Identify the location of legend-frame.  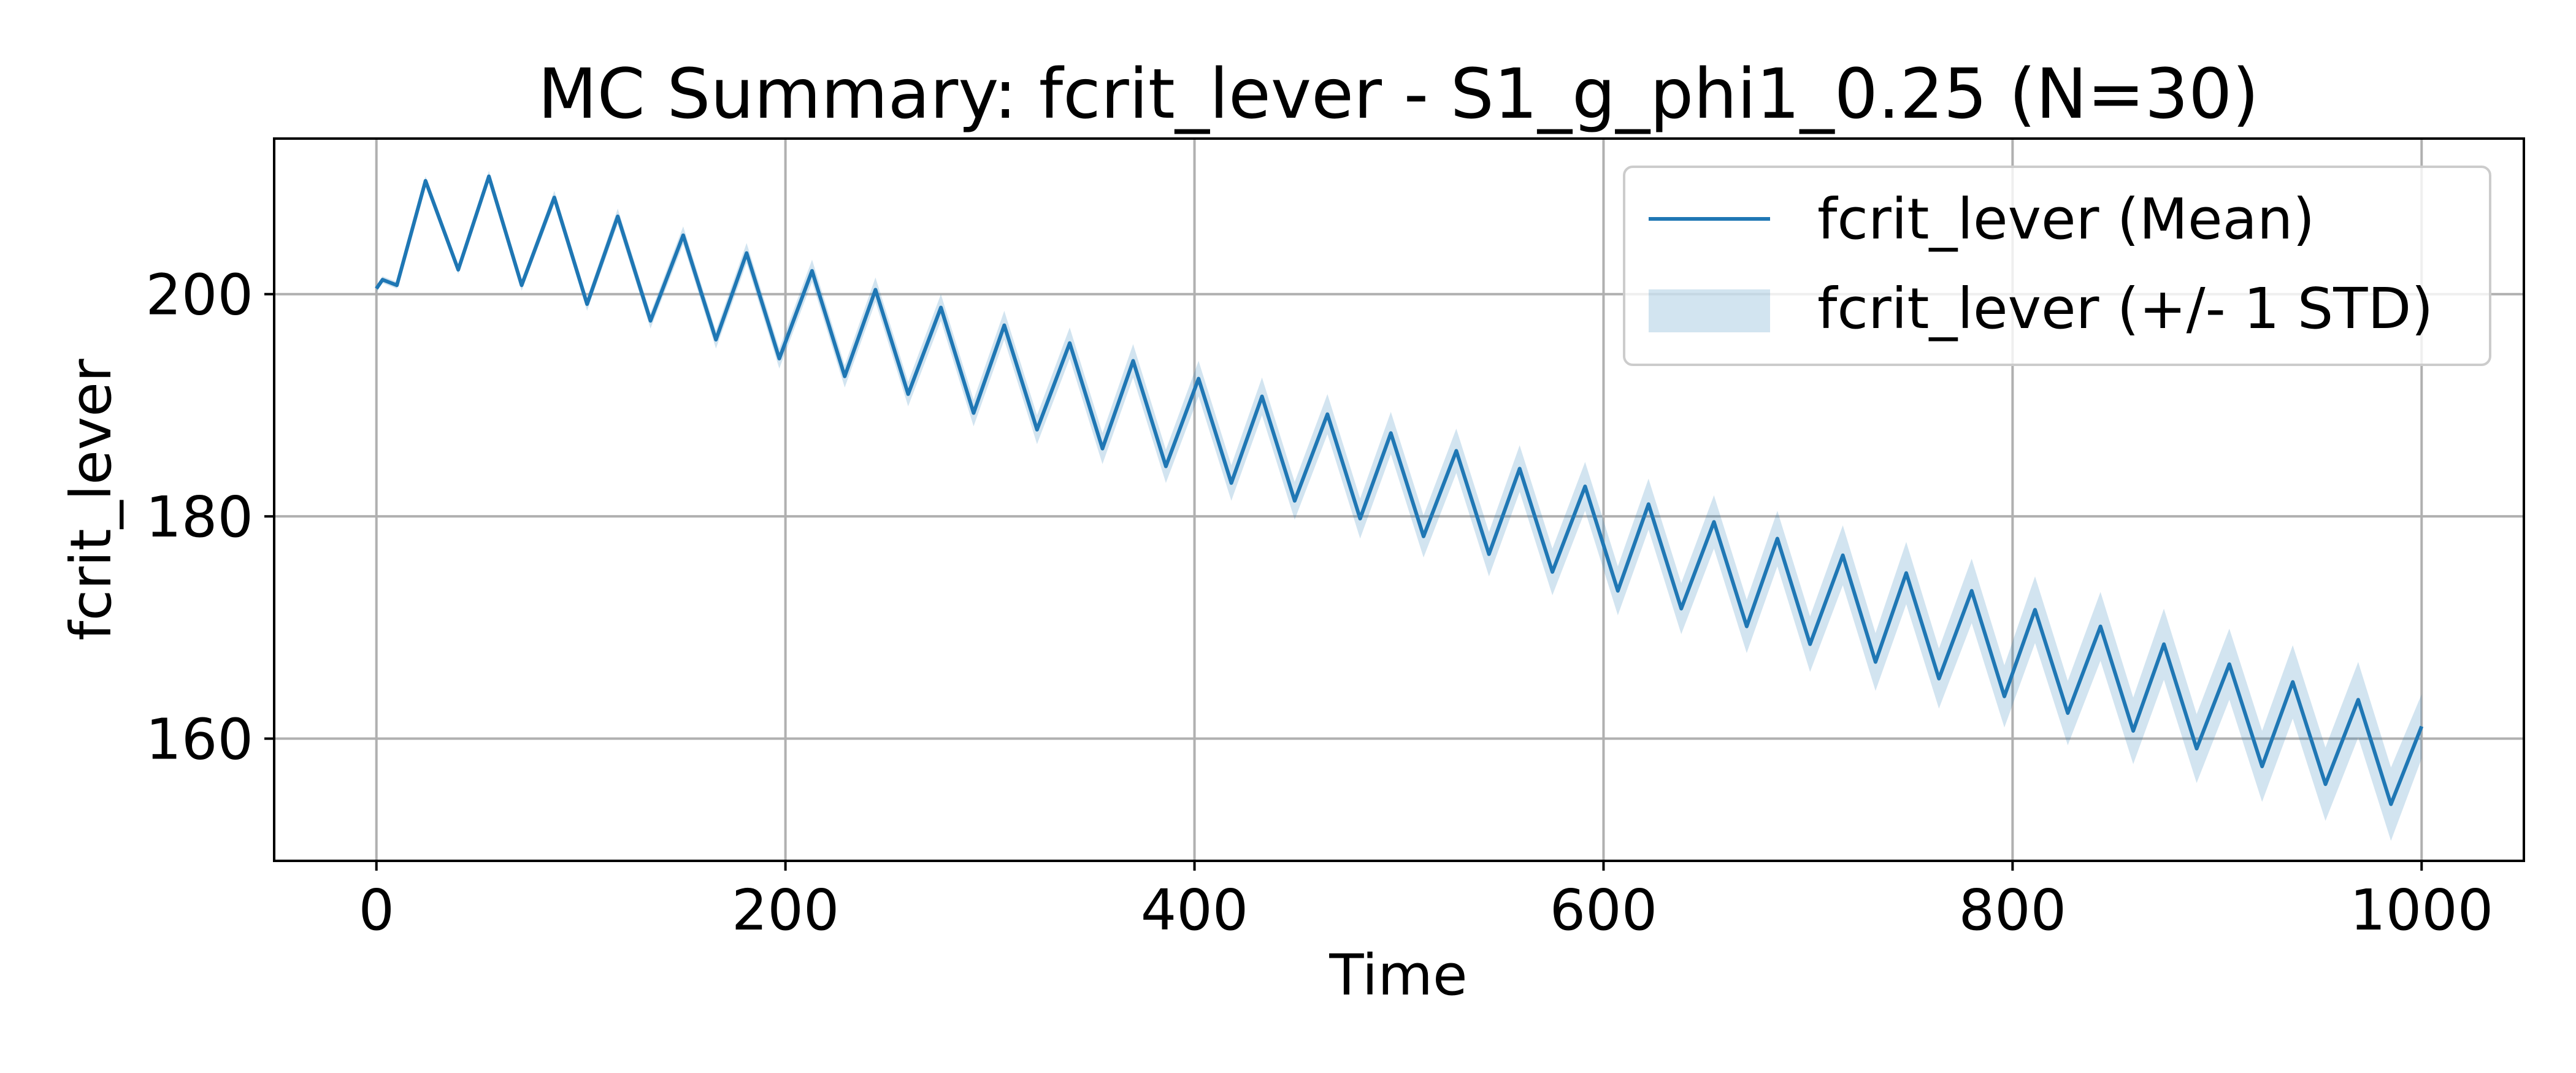
(2057, 266).